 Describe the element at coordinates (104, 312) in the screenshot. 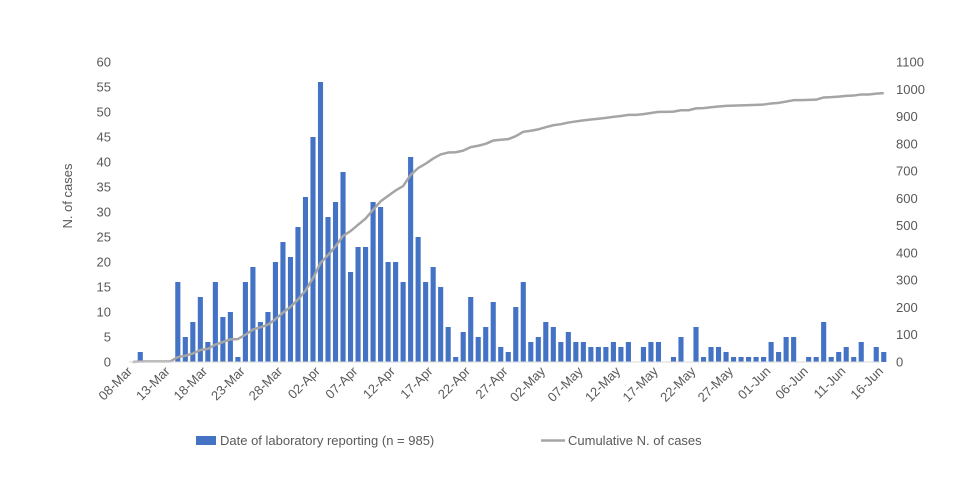

I see `y-tick-label: 10` at that location.